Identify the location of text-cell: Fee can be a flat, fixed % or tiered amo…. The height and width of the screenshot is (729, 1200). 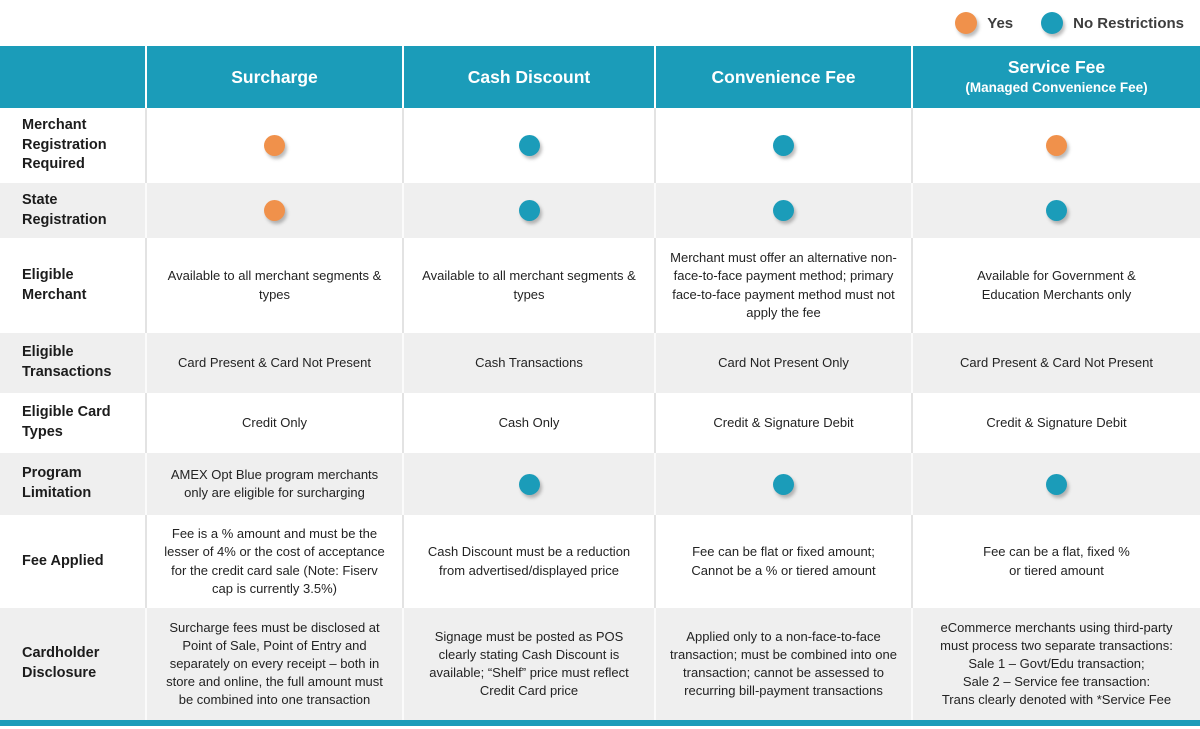
(1055, 561).